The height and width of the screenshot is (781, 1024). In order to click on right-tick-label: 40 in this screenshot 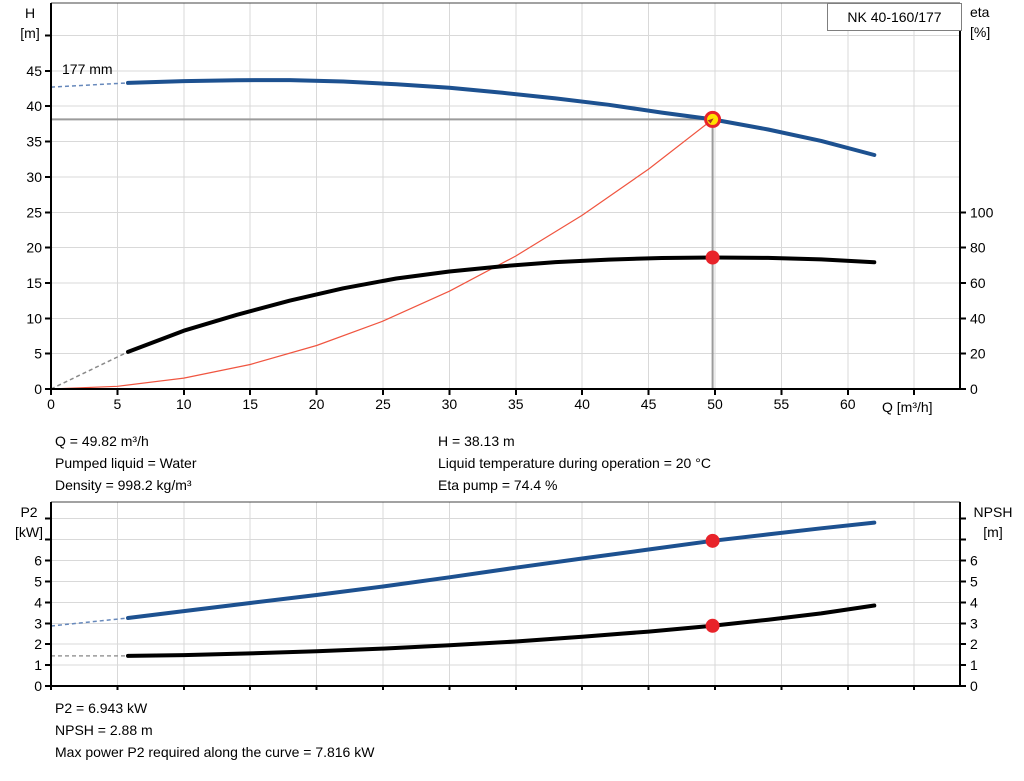, I will do `click(978, 318)`.